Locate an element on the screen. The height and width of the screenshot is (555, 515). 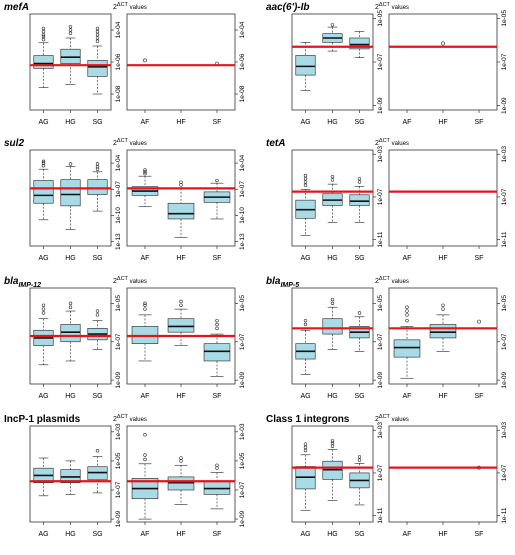
panel-title-text: bla is located at coordinates (11, 281).